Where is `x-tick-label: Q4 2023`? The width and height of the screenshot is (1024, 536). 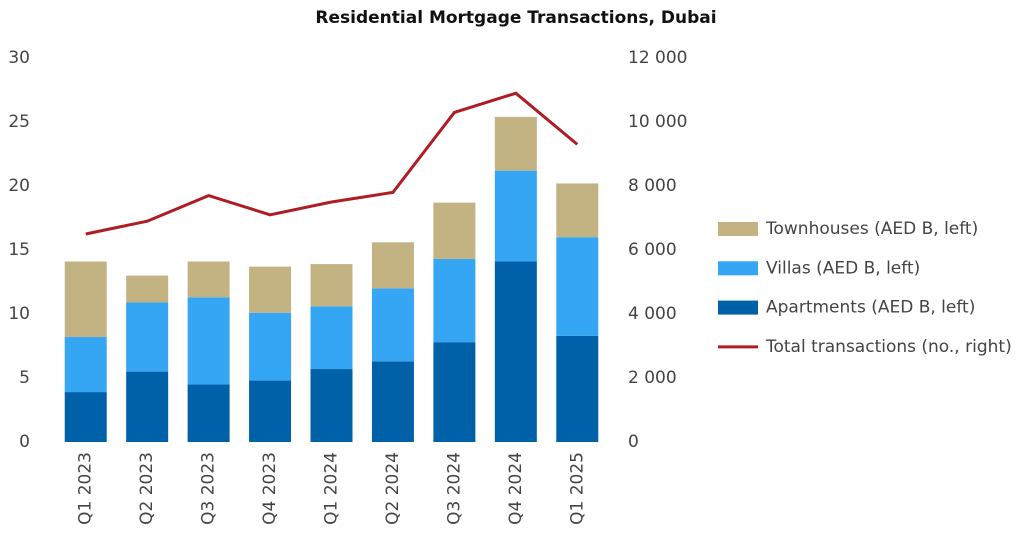 x-tick-label: Q4 2023 is located at coordinates (270, 488).